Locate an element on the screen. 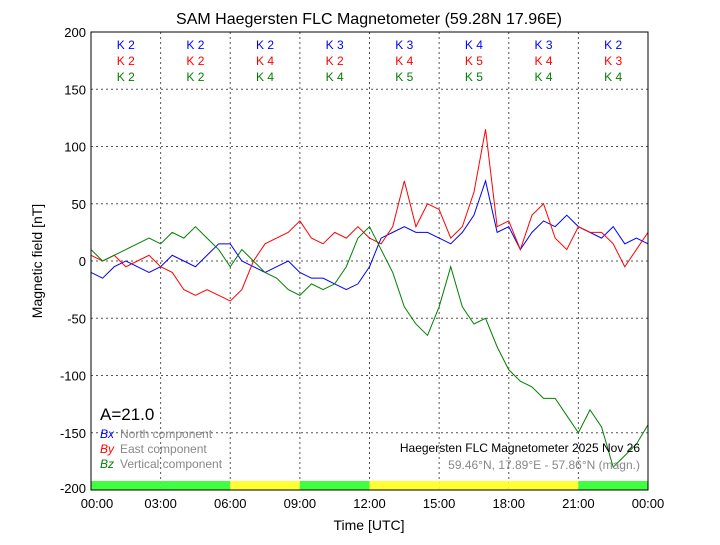 Image resolution: width=720 pixels, height=545 pixels. station-label: Haegersten FLC Magnetometer 2025 Nov 26 is located at coordinates (520, 448).